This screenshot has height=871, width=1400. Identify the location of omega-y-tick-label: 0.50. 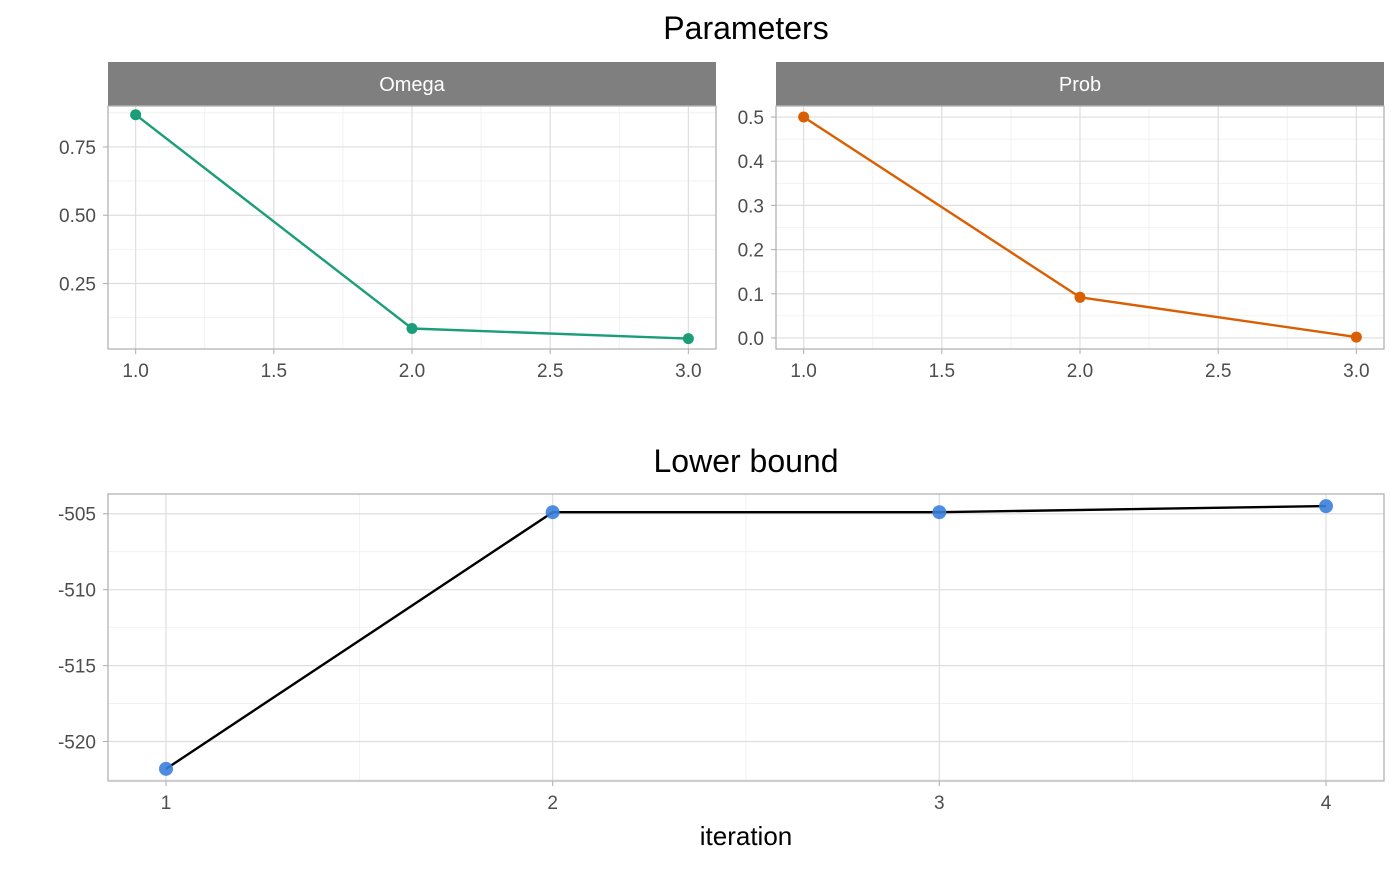
(77, 216).